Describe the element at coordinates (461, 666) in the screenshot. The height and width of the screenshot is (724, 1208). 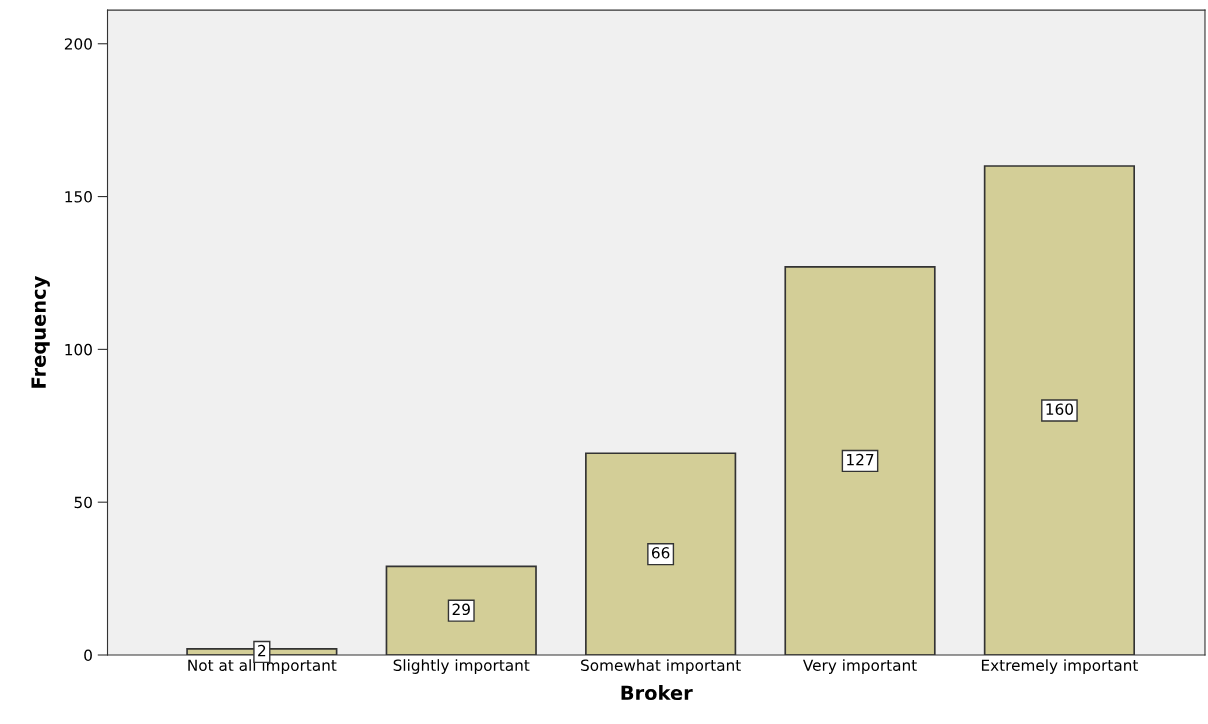
I see `x-tick-label: Slightly important` at that location.